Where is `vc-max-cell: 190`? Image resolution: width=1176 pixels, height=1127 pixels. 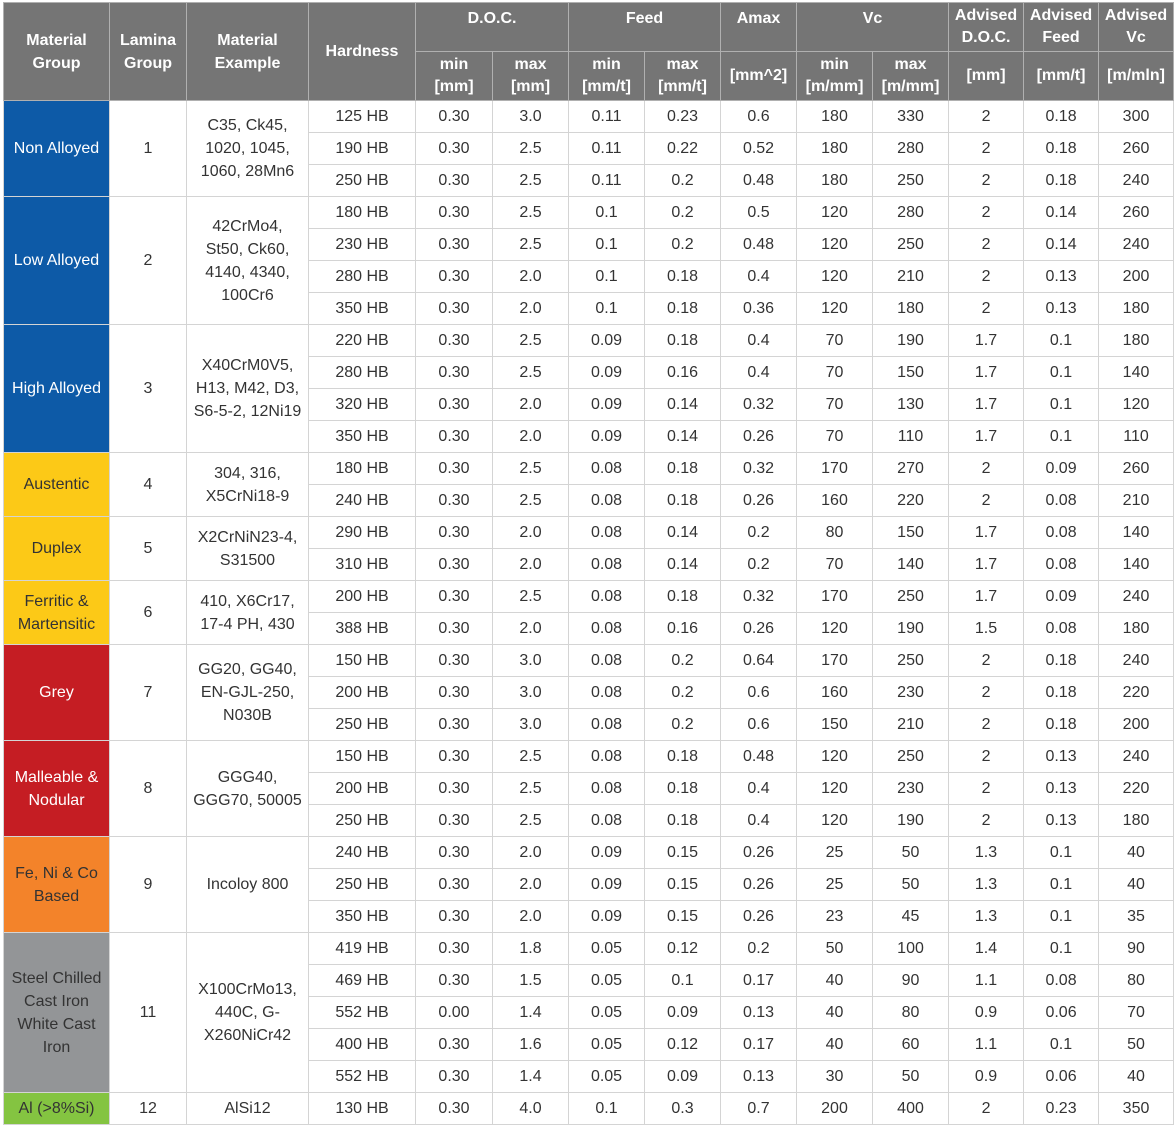
vc-max-cell: 190 is located at coordinates (911, 628).